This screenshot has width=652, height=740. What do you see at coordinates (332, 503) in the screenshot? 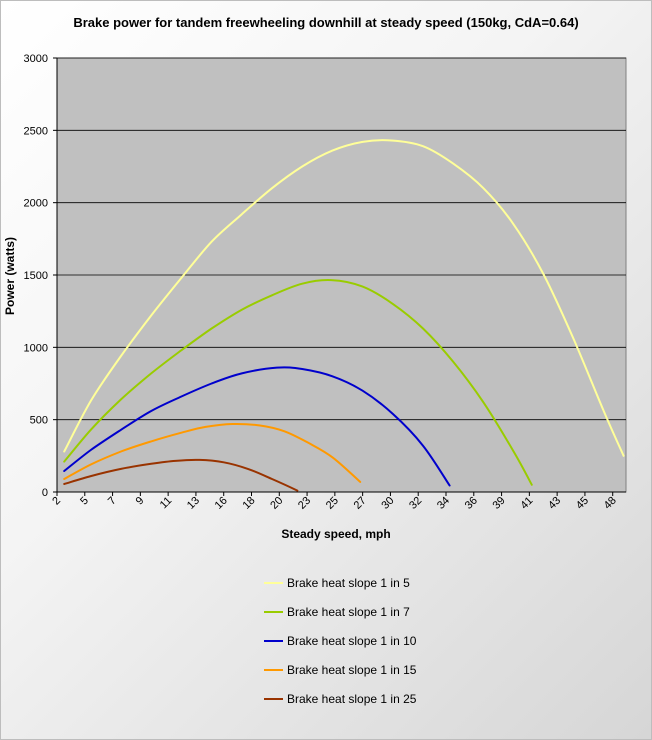
I see `x-tick-label: 25` at bounding box center [332, 503].